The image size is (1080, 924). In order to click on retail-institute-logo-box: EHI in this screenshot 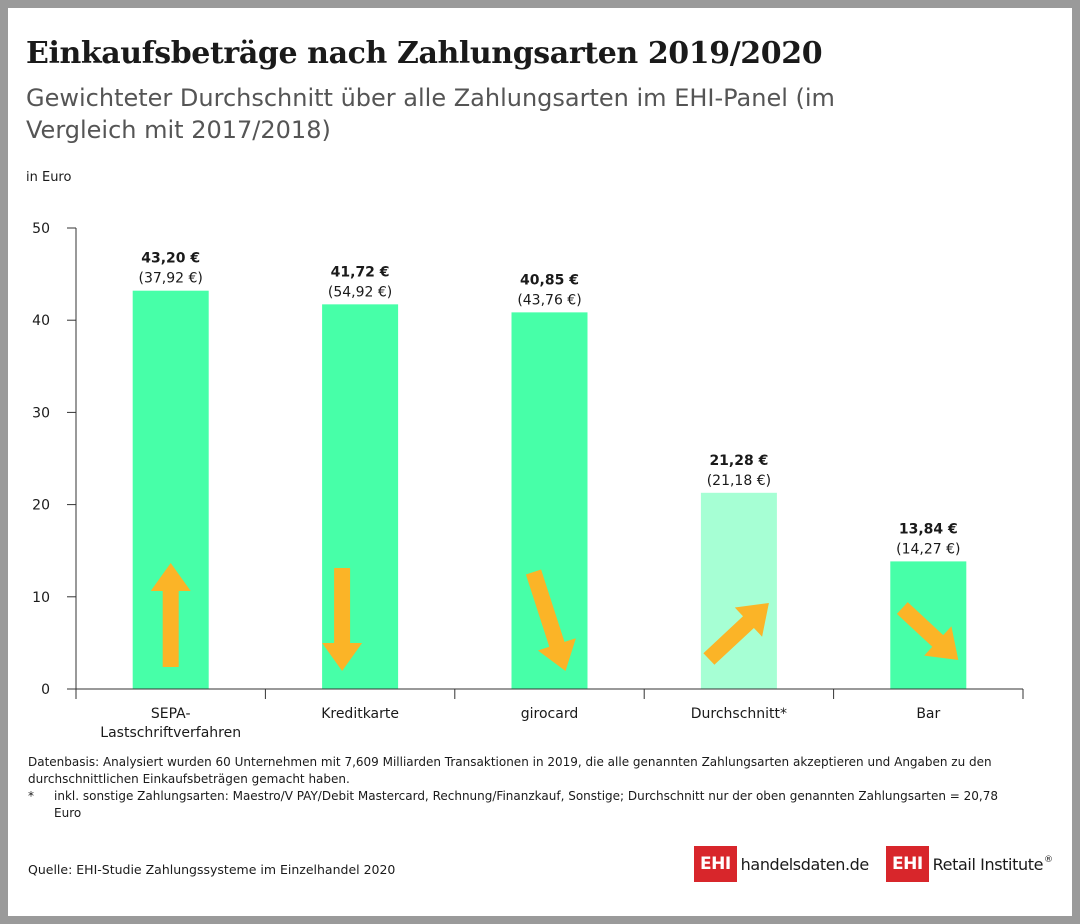, I will do `click(907, 864)`.